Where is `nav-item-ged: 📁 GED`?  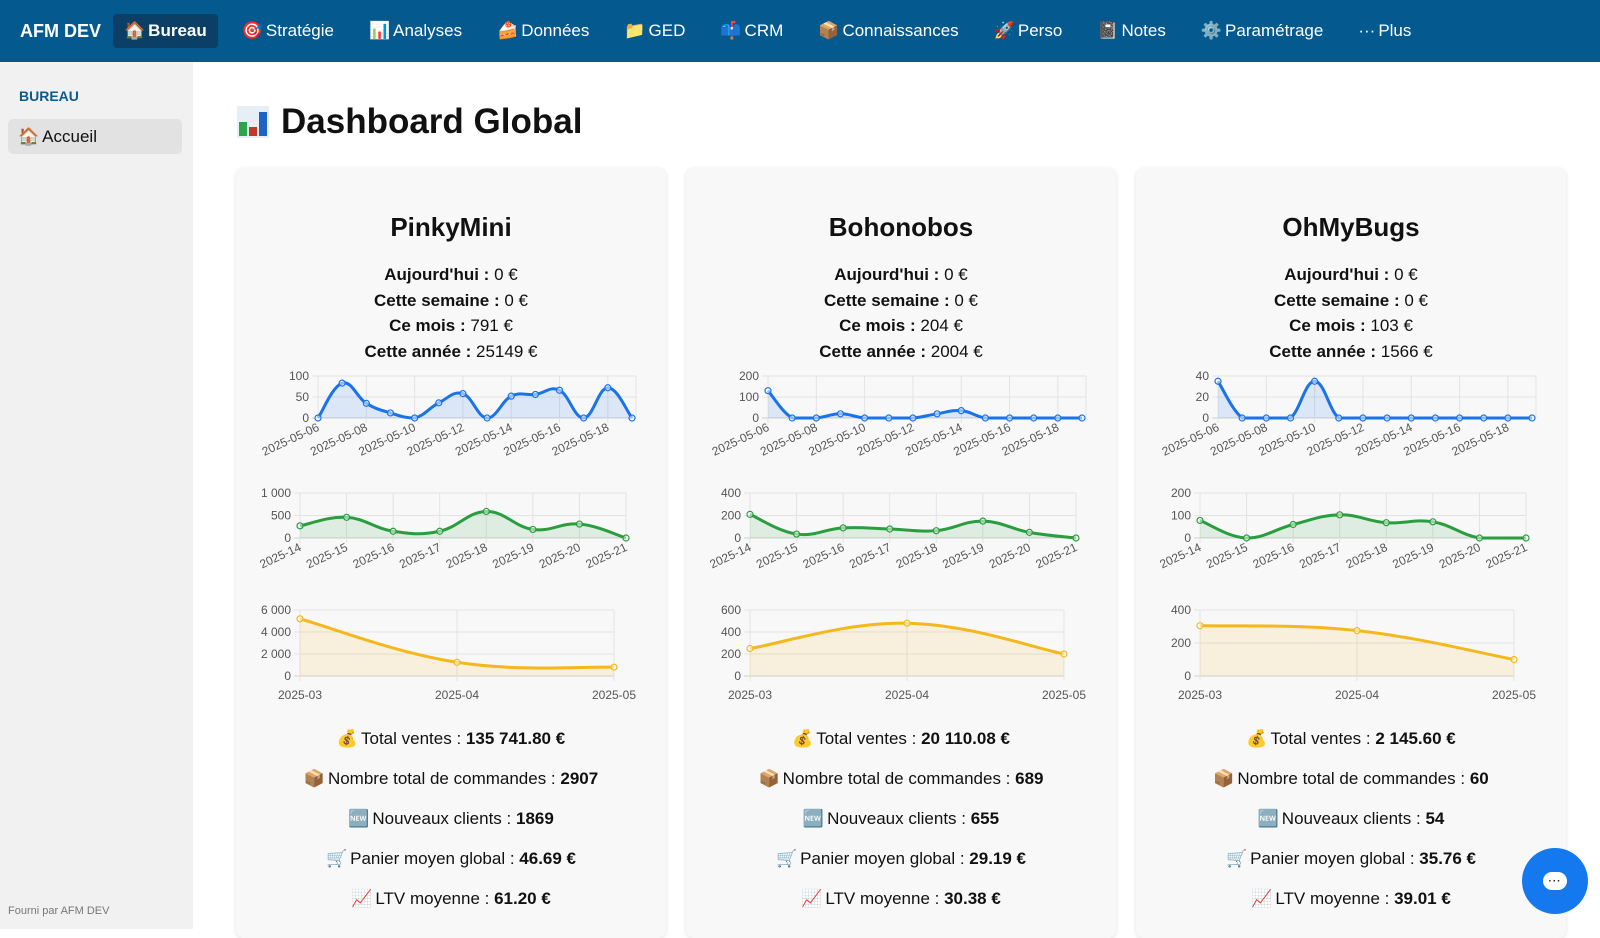
nav-item-ged: 📁 GED is located at coordinates (654, 31).